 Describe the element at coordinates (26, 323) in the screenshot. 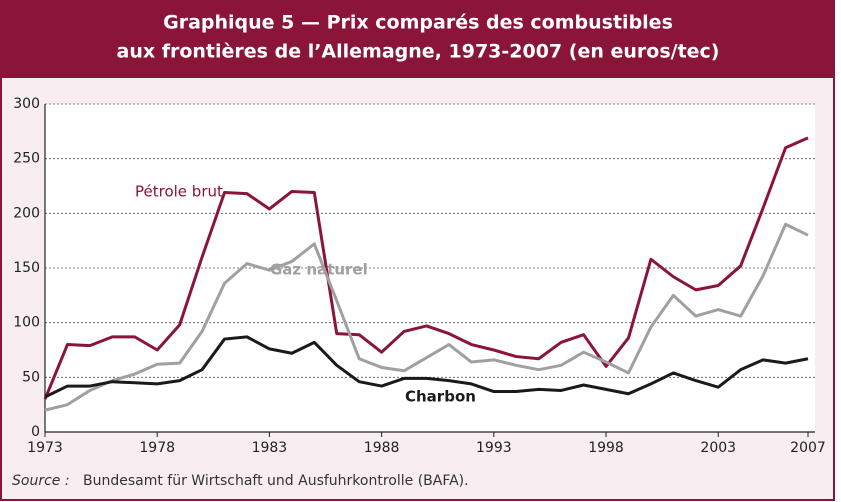

I see `y-tick-label: 100` at that location.